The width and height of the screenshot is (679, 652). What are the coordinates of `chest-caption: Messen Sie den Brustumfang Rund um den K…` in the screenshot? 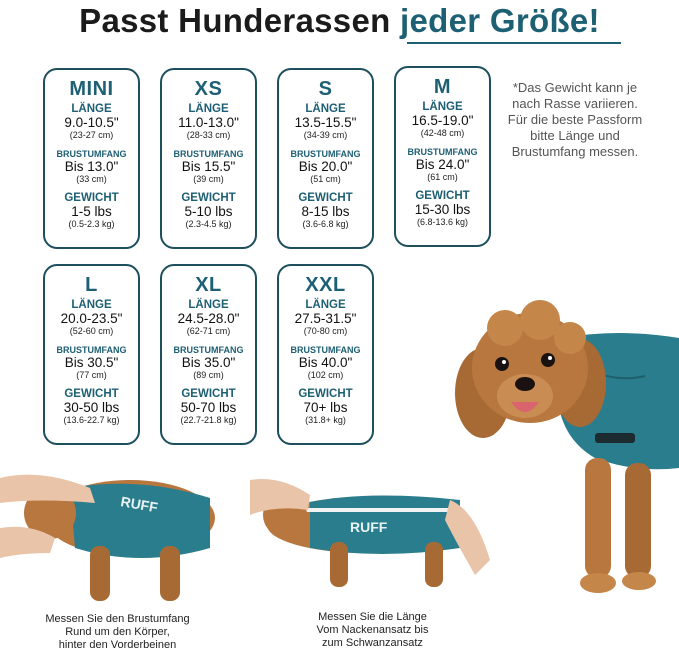 It's located at (117, 632).